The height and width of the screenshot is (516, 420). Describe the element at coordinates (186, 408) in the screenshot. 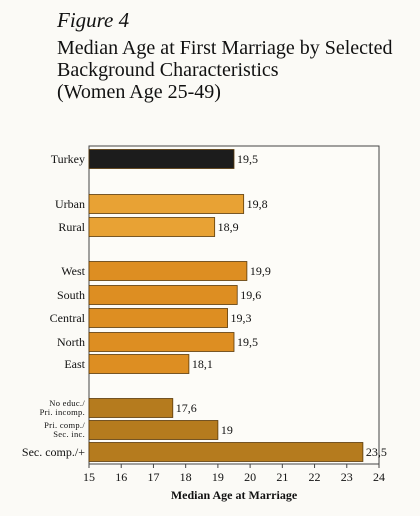

I see `value-label-no-educ-pri-incomp: 17,6` at that location.